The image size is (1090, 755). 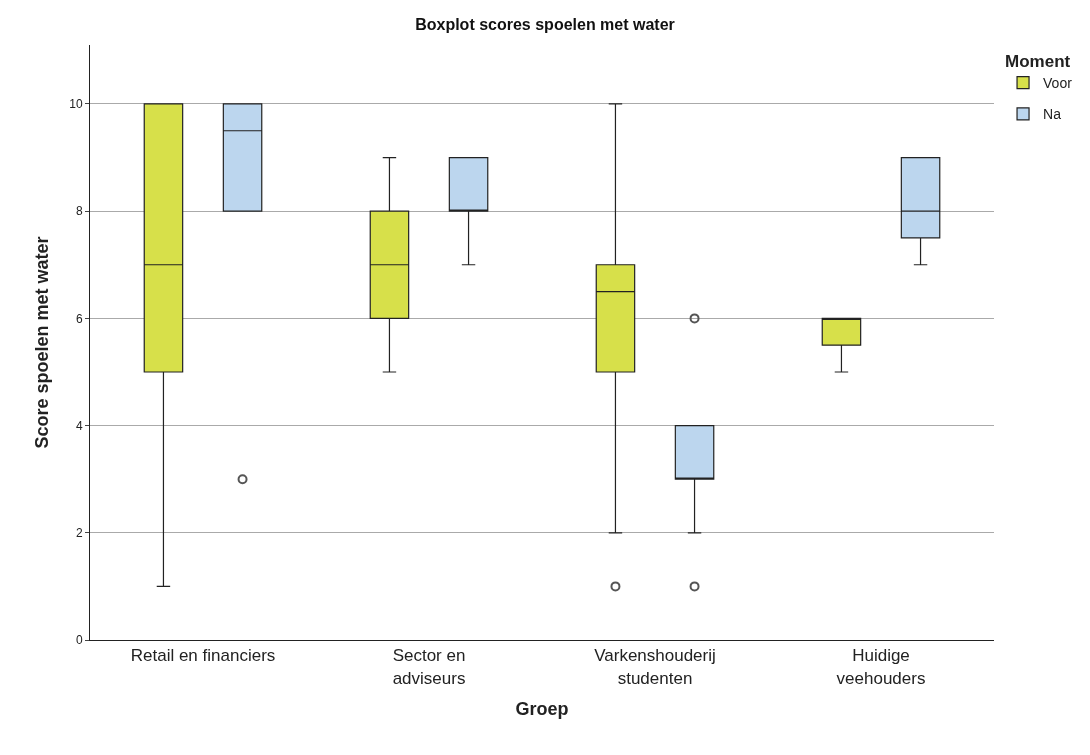 I want to click on x-axis-title: Groep, so click(x=542, y=708).